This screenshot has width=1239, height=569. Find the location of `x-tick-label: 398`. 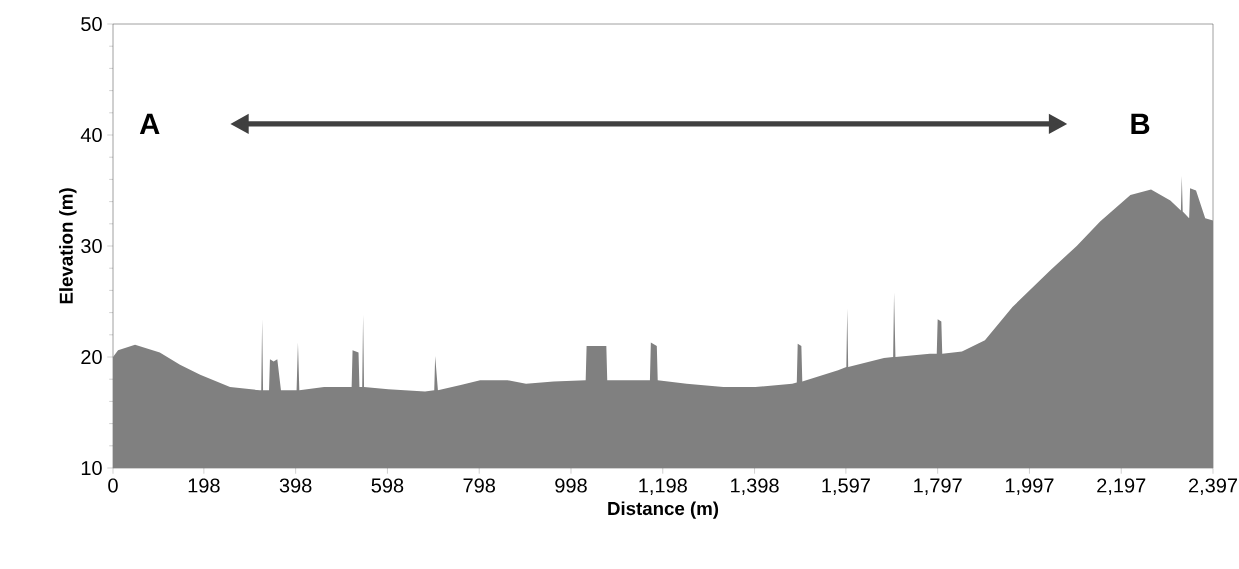

x-tick-label: 398 is located at coordinates (295, 485).